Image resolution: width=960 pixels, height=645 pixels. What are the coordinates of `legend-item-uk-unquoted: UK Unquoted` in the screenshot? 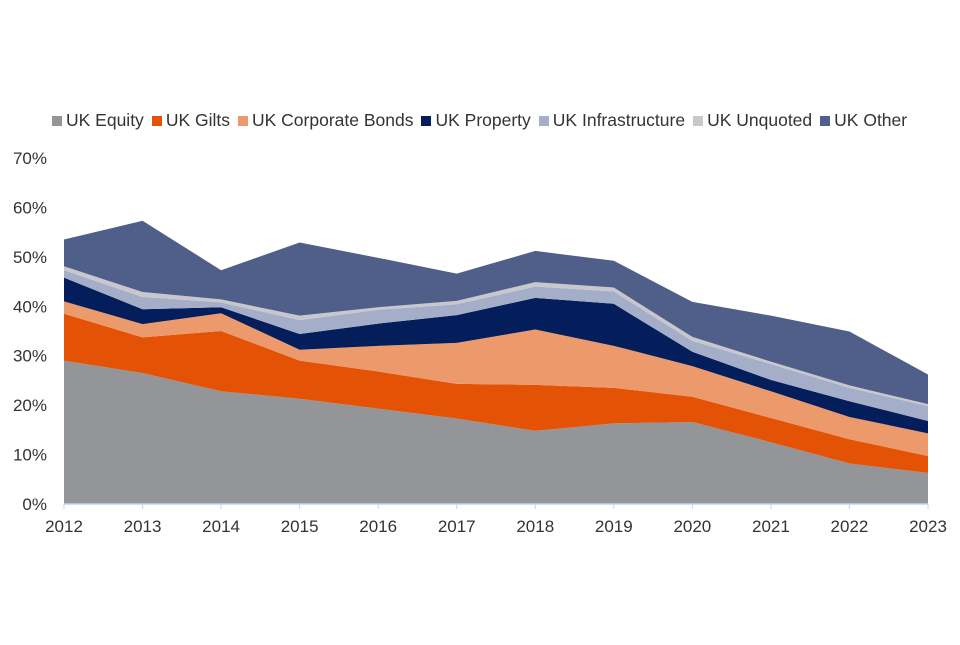 It's located at (752, 120).